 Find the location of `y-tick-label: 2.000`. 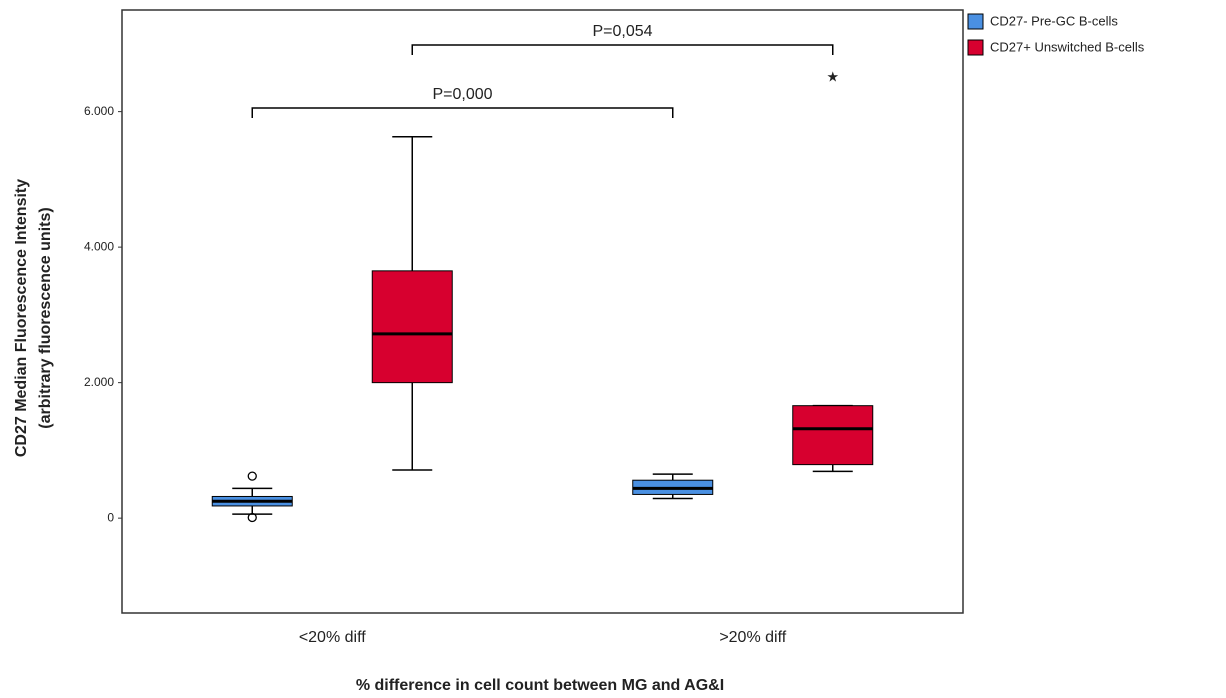

y-tick-label: 2.000 is located at coordinates (99, 382).